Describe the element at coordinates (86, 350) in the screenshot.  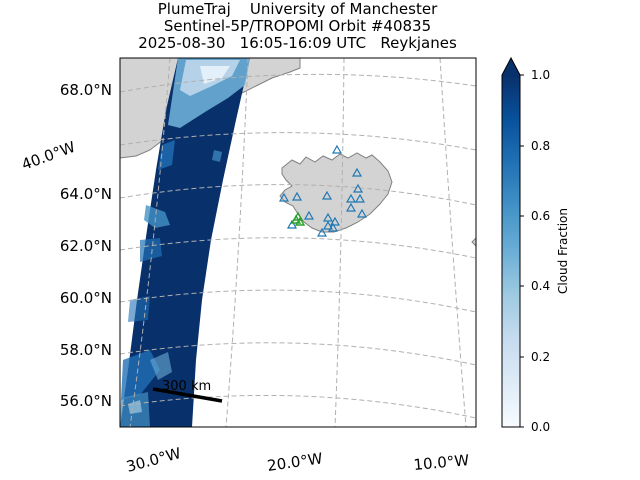
I see `lat-label-58: 58.0°N` at that location.